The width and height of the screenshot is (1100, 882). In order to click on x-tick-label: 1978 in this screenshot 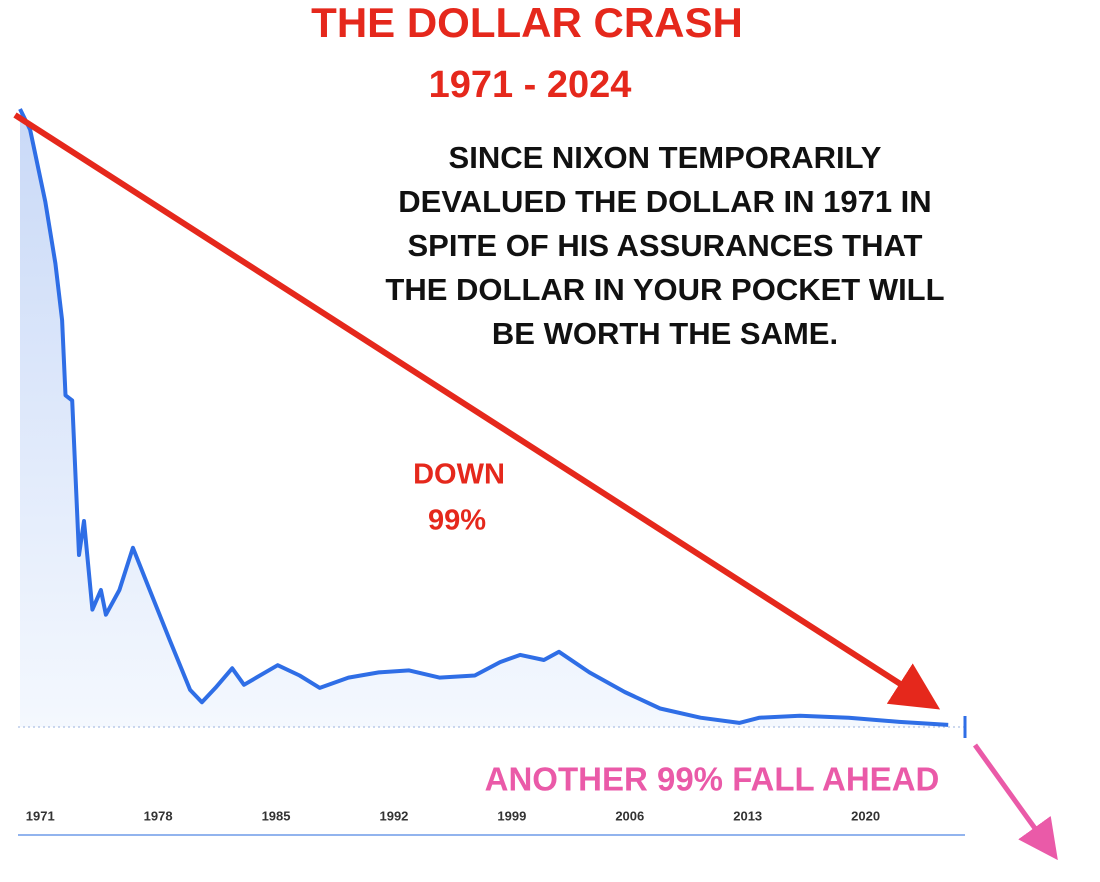, I will do `click(158, 815)`.